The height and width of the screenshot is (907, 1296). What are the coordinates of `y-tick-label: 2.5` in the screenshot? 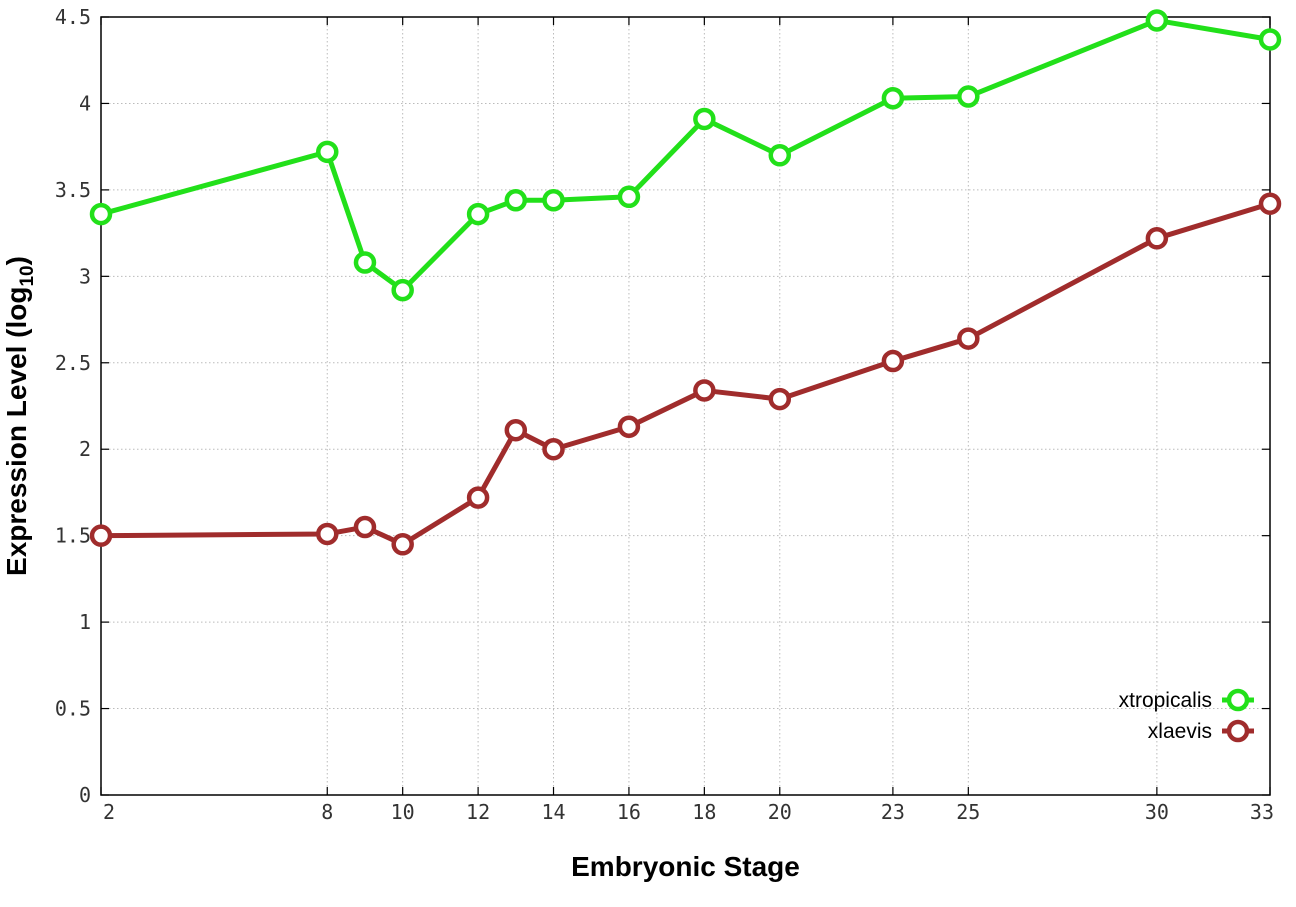 It's located at (73, 363).